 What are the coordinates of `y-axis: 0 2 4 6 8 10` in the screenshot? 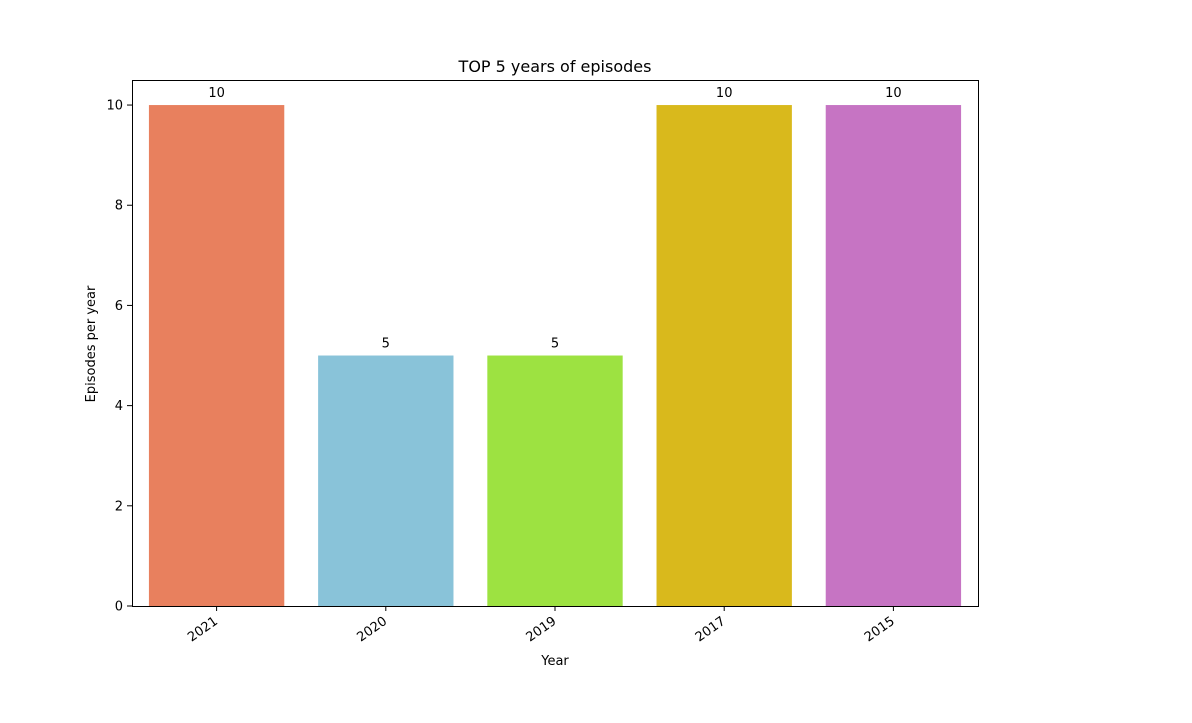 It's located at (119, 357).